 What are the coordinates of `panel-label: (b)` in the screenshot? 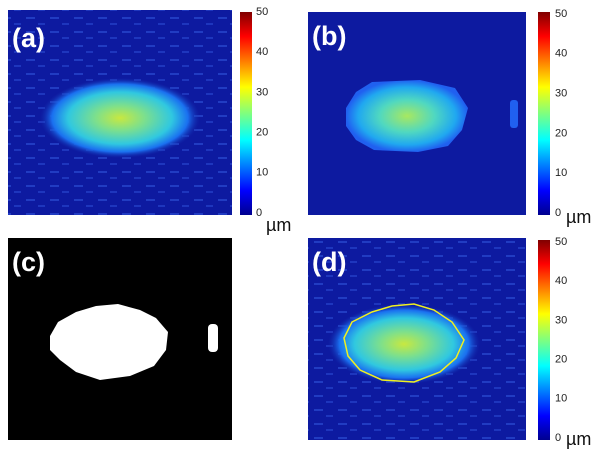 It's located at (329, 36).